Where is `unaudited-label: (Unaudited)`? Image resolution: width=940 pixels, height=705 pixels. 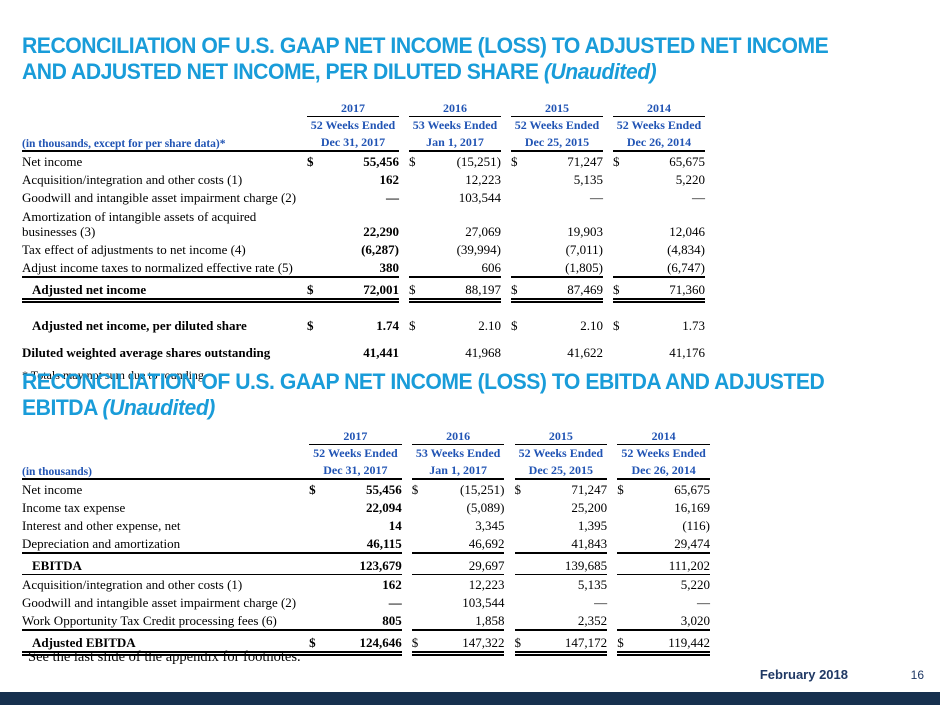
unaudited-label: (Unaudited) is located at coordinates (159, 407).